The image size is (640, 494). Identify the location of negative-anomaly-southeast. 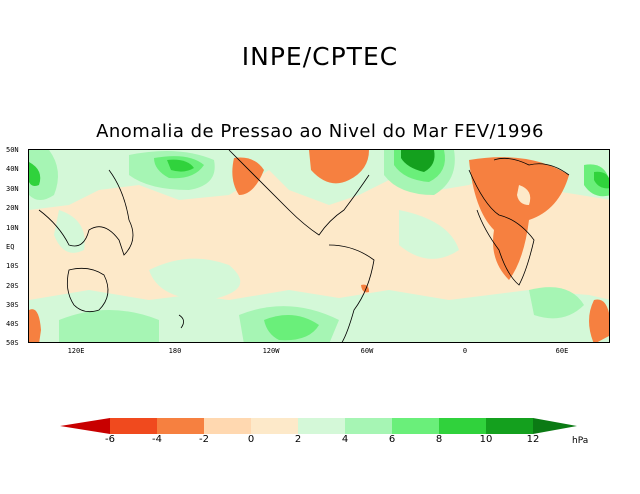
(599, 320).